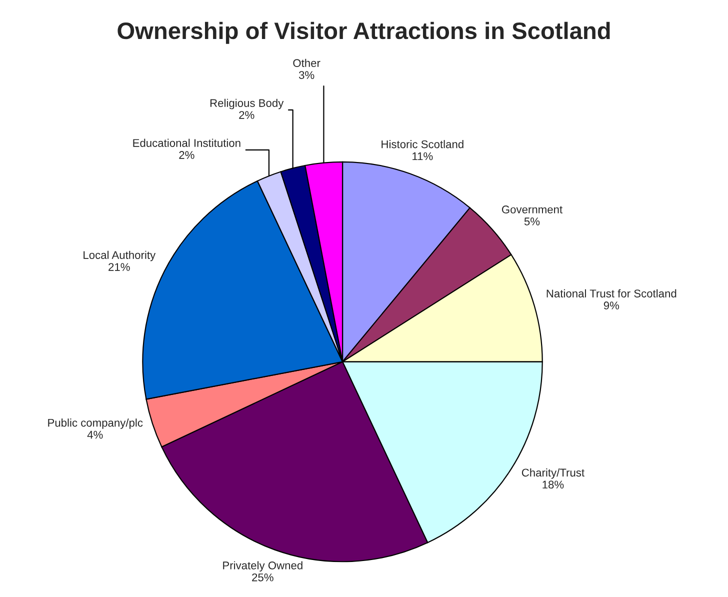 The image size is (728, 597). What do you see at coordinates (553, 484) in the screenshot?
I see `data-label: 18%` at bounding box center [553, 484].